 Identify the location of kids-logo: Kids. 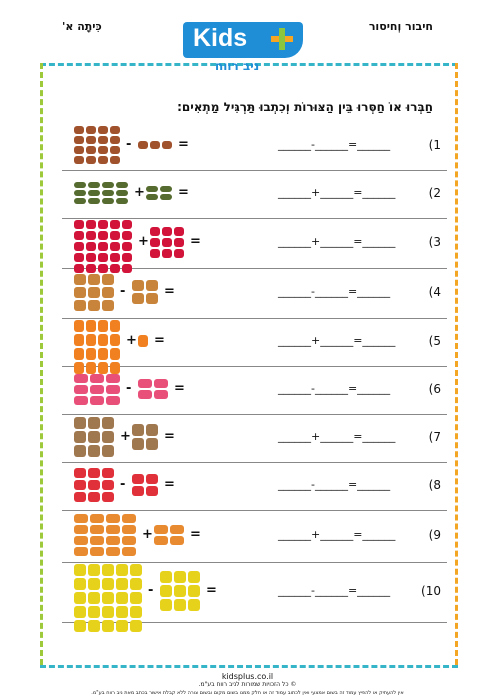
(243, 40).